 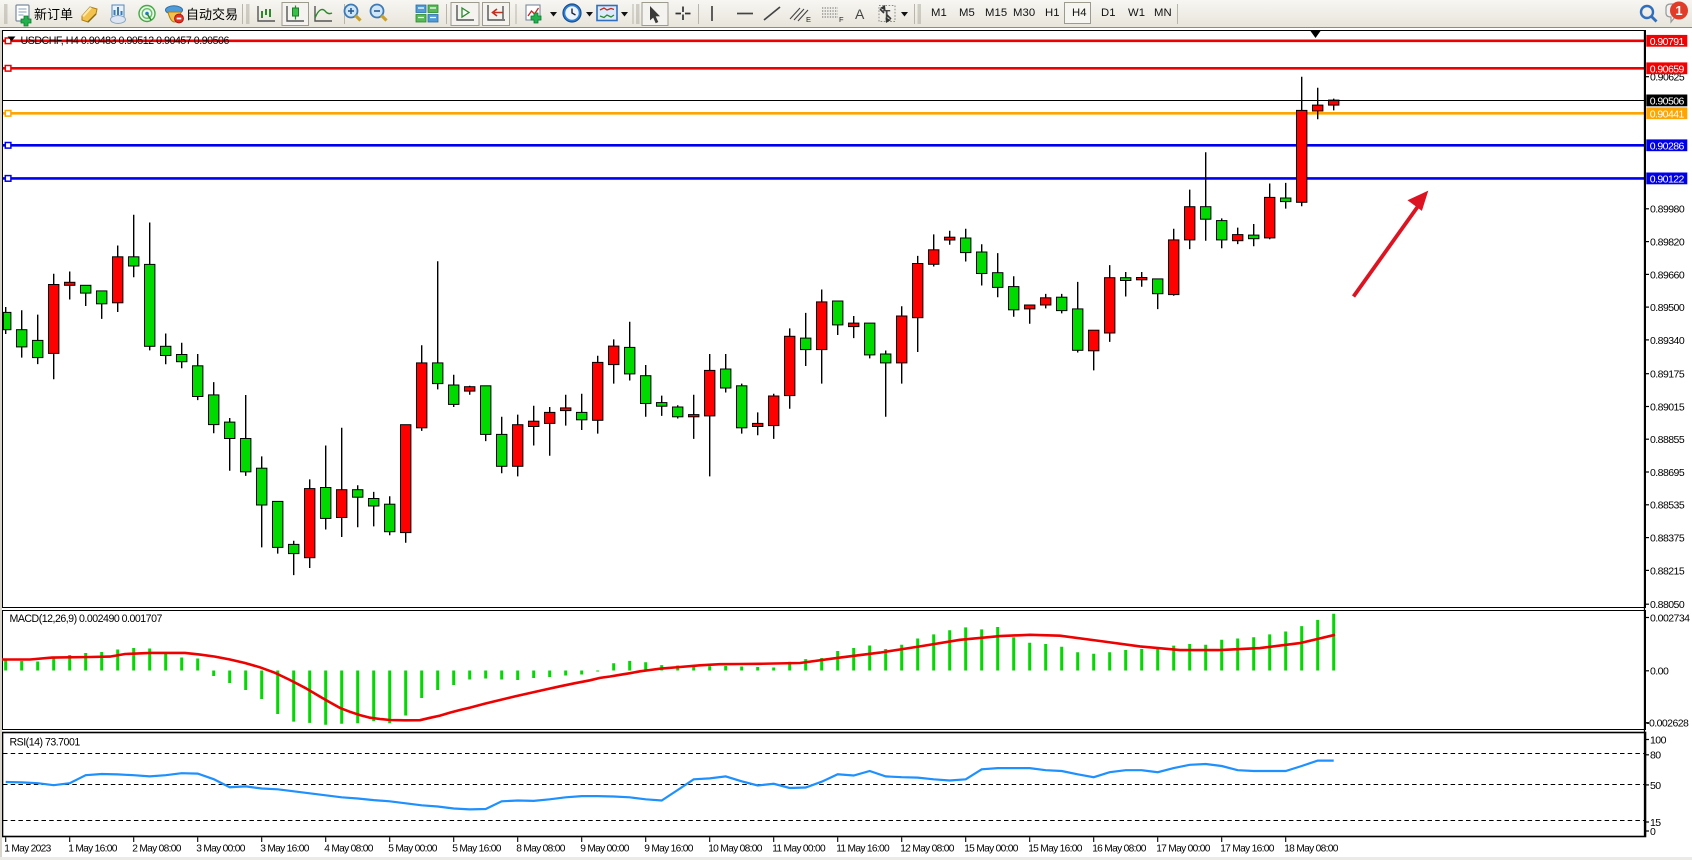 What do you see at coordinates (1667, 146) in the screenshot?
I see `svg-text: 0.90286` at bounding box center [1667, 146].